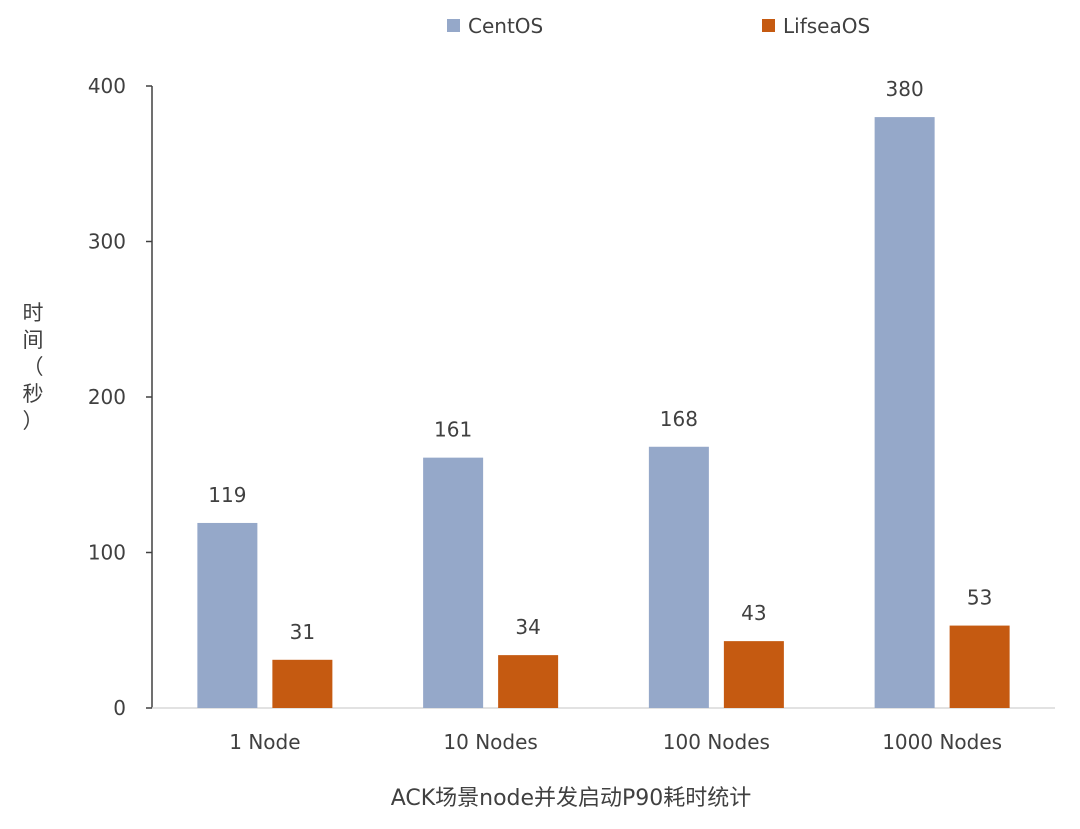 The width and height of the screenshot is (1080, 829). Describe the element at coordinates (119, 708) in the screenshot. I see `y-tick-label: 0` at that location.